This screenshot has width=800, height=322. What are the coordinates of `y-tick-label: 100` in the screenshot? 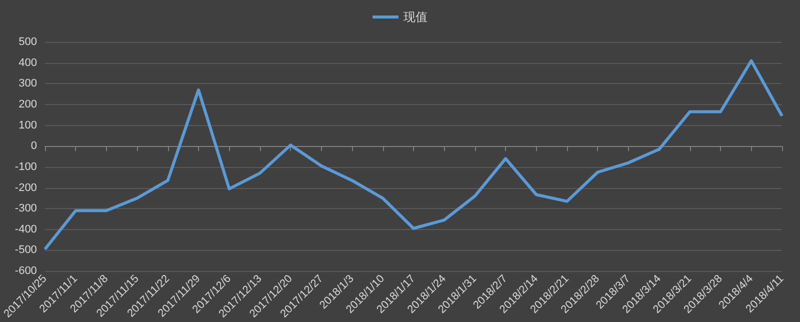 It's located at (27, 125).